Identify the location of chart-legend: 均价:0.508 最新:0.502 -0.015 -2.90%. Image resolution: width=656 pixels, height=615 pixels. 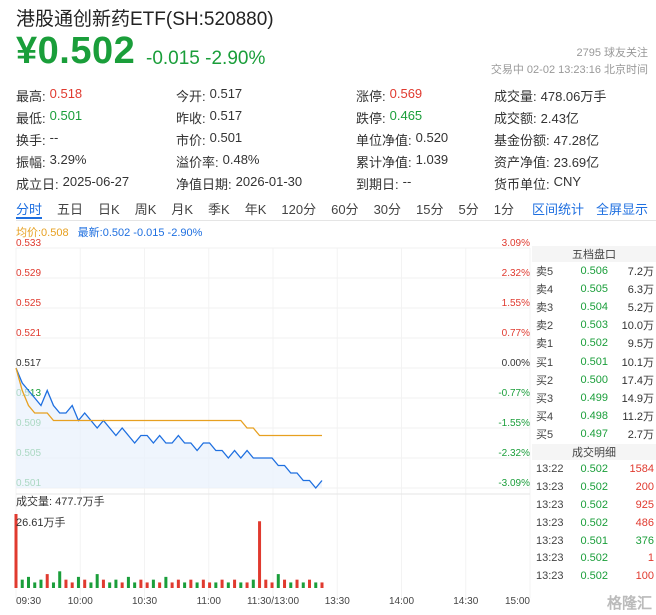
(109, 232).